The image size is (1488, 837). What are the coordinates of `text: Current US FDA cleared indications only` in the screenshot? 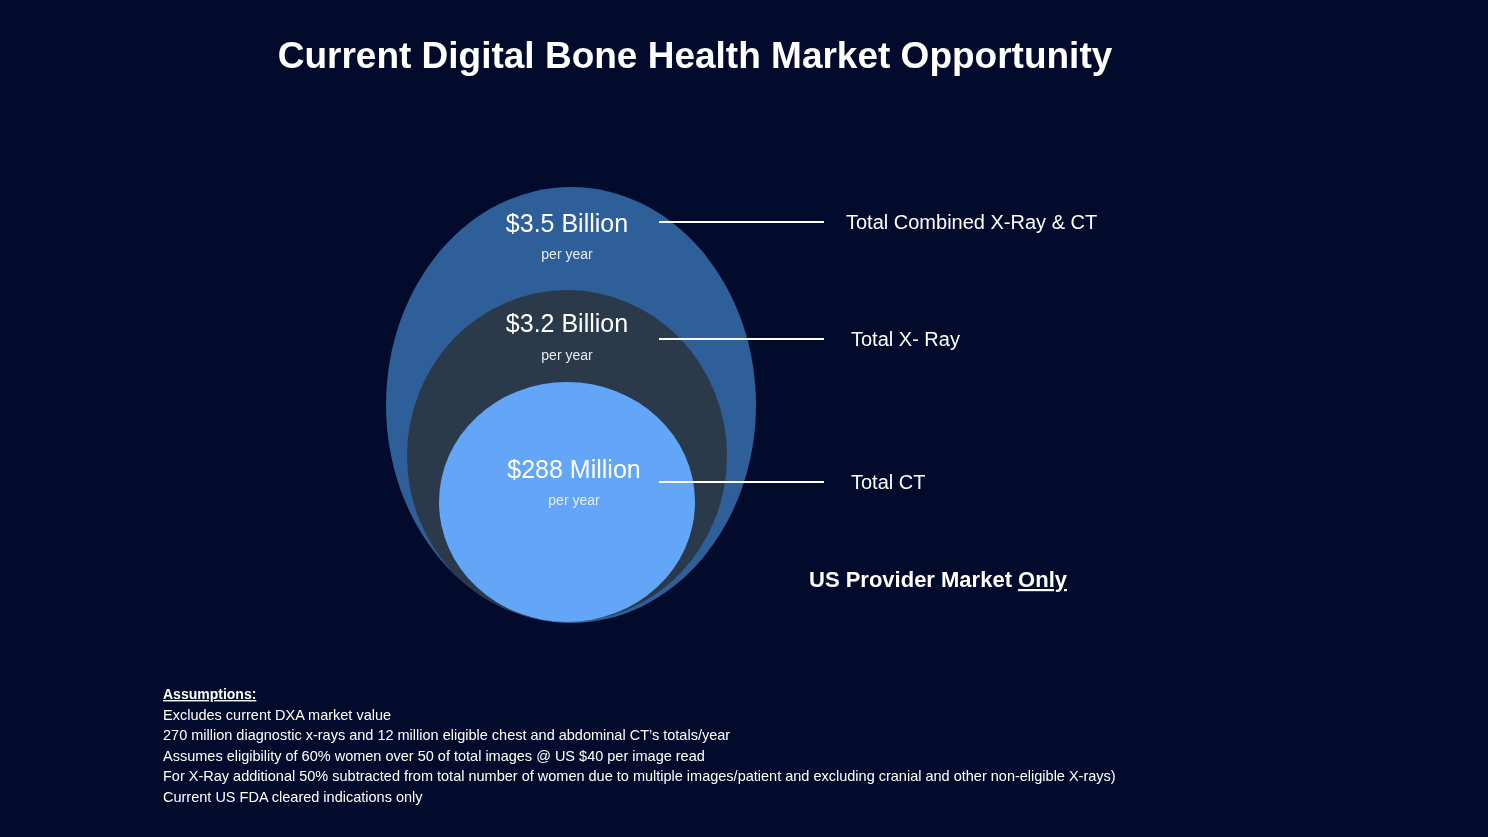 It's located at (293, 796).